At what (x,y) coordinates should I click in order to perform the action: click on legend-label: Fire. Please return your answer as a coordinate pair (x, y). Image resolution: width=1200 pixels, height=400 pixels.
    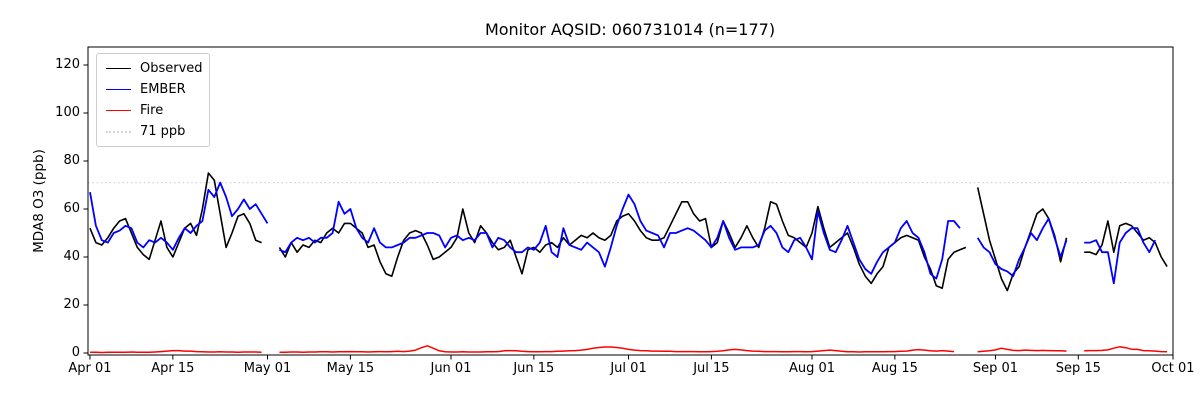
    Looking at the image, I should click on (152, 110).